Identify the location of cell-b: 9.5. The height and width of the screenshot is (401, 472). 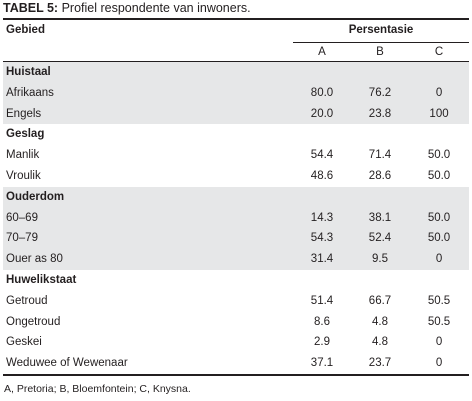
(380, 259).